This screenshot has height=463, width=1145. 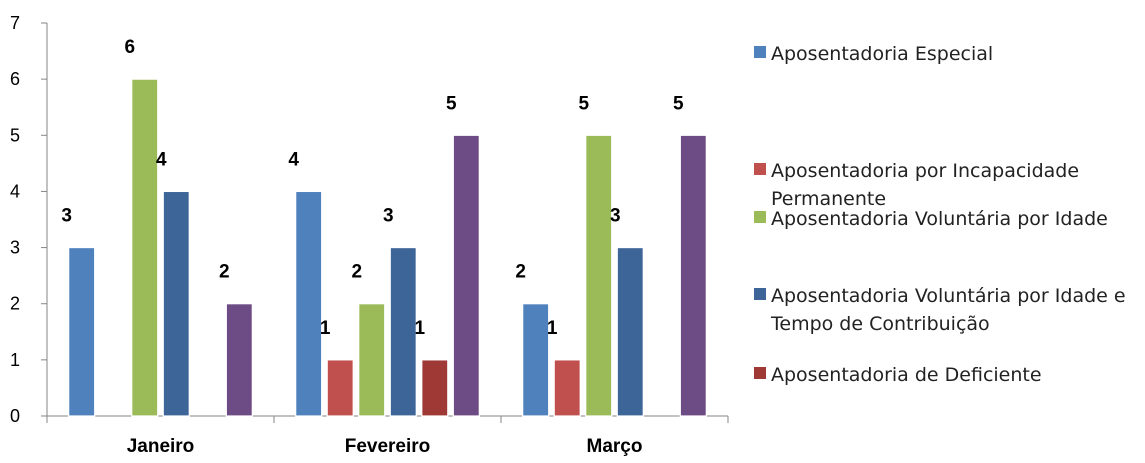 I want to click on y-tick-label: 3, so click(x=15, y=248).